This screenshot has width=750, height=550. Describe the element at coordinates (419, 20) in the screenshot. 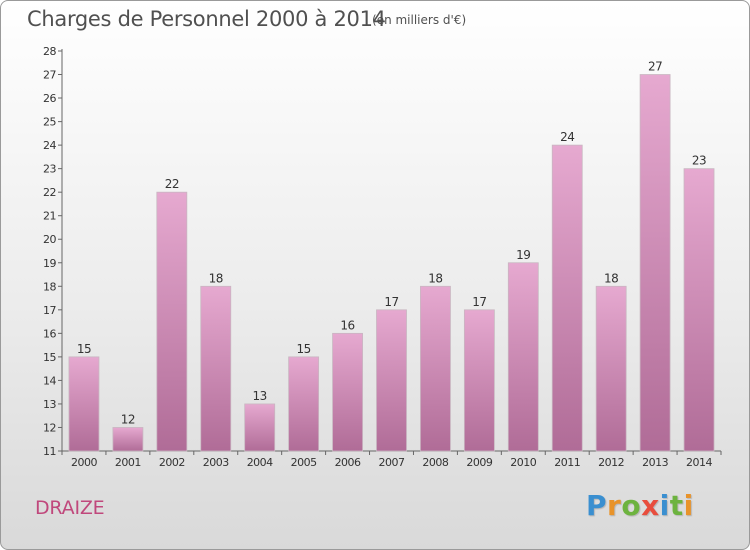

I see `chart-subtitle: (en milliers d'€)` at that location.